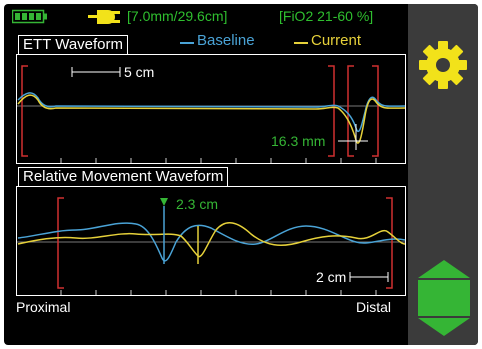  What do you see at coordinates (164, 202) in the screenshot?
I see `movement-marker-triangle` at bounding box center [164, 202].